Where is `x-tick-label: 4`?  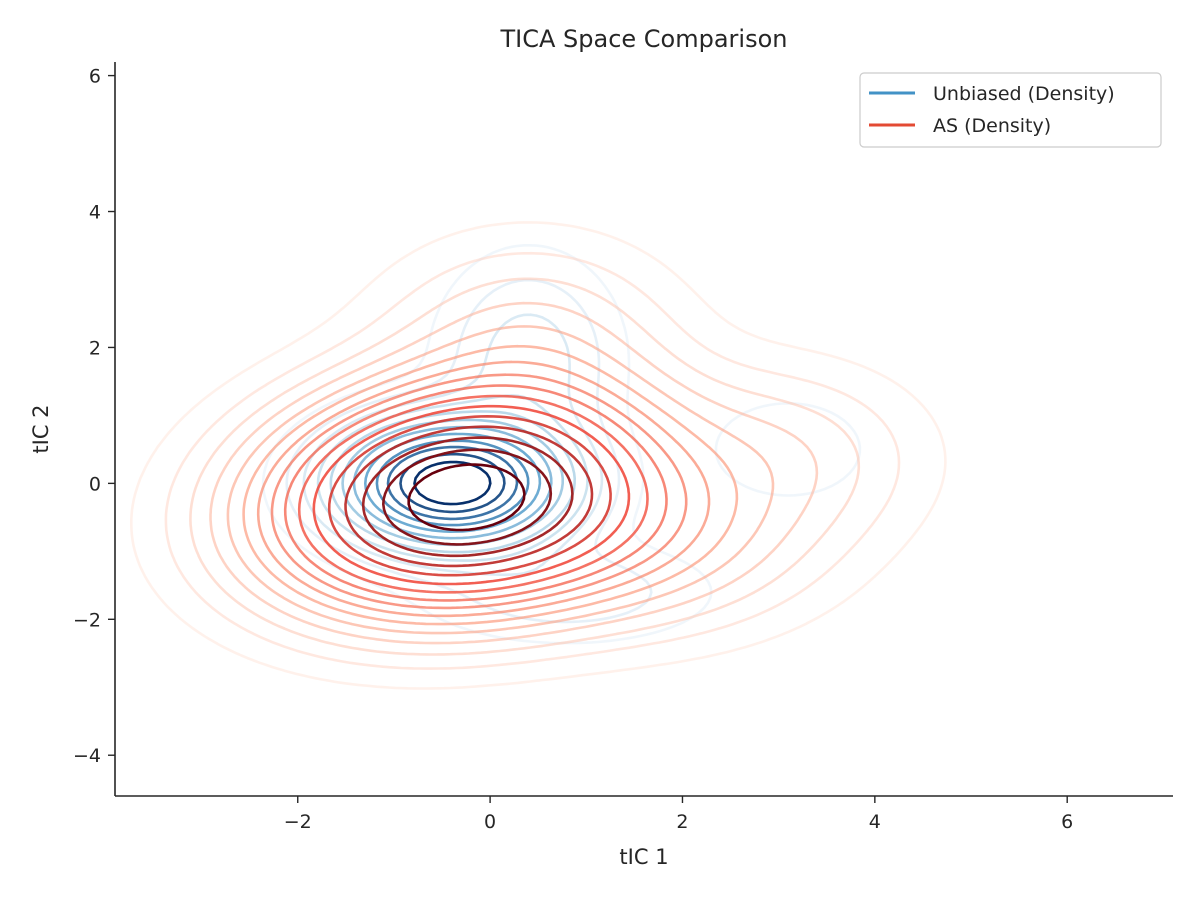 x-tick-label: 4 is located at coordinates (875, 822).